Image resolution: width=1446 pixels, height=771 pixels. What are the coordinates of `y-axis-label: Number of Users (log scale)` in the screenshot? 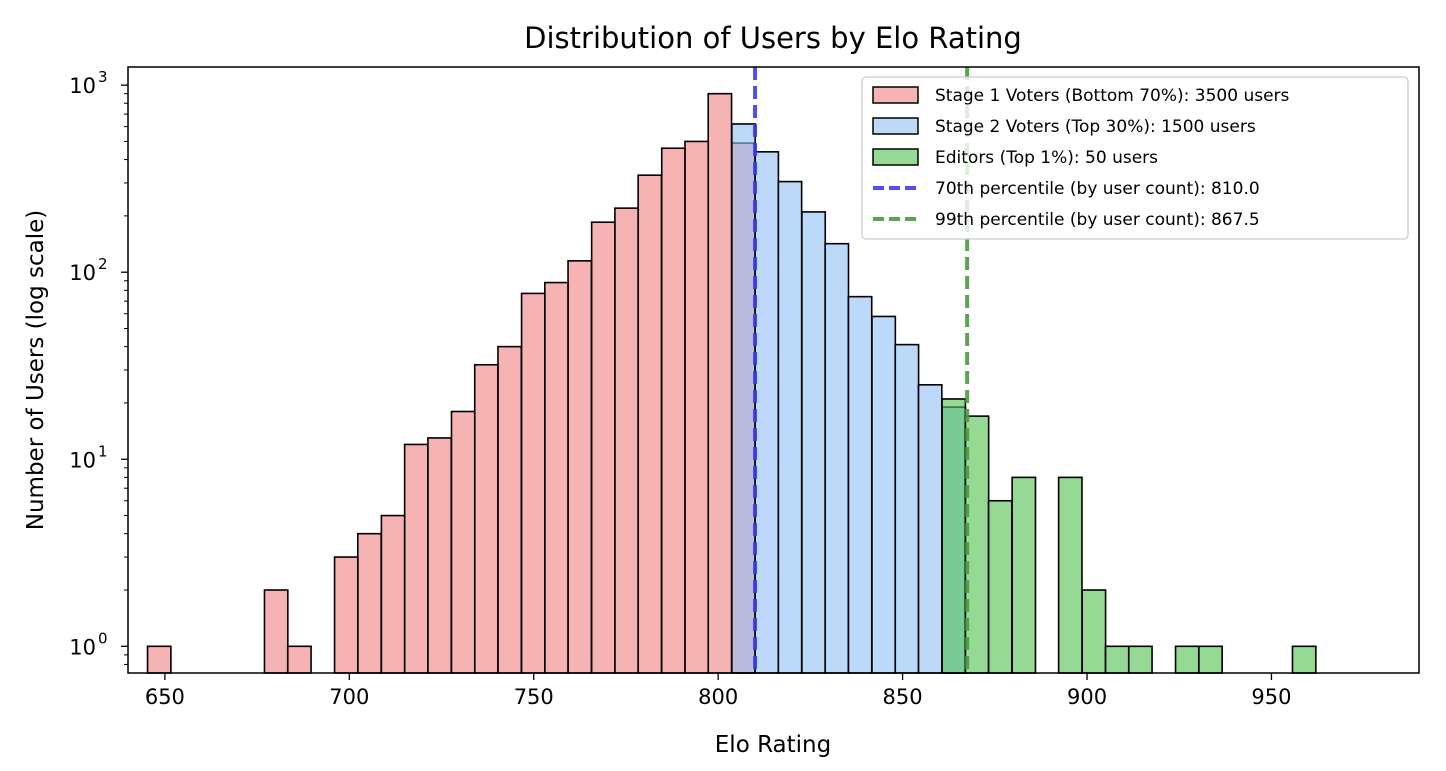 It's located at (36, 370).